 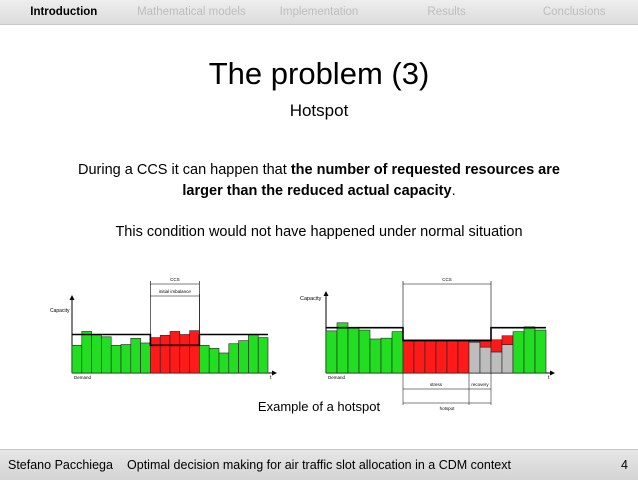 What do you see at coordinates (574, 12) in the screenshot?
I see `nav-conclusions: Conclusions` at bounding box center [574, 12].